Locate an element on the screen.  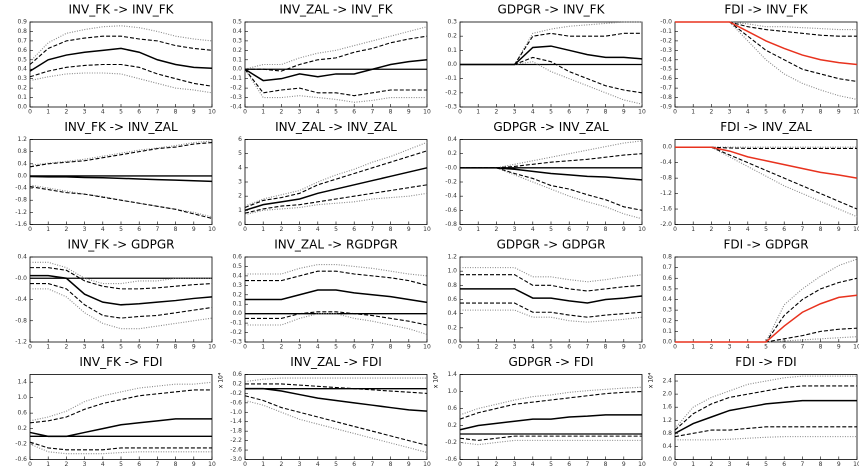
y-tick-label: 0.7 is located at coordinates (667, 267).